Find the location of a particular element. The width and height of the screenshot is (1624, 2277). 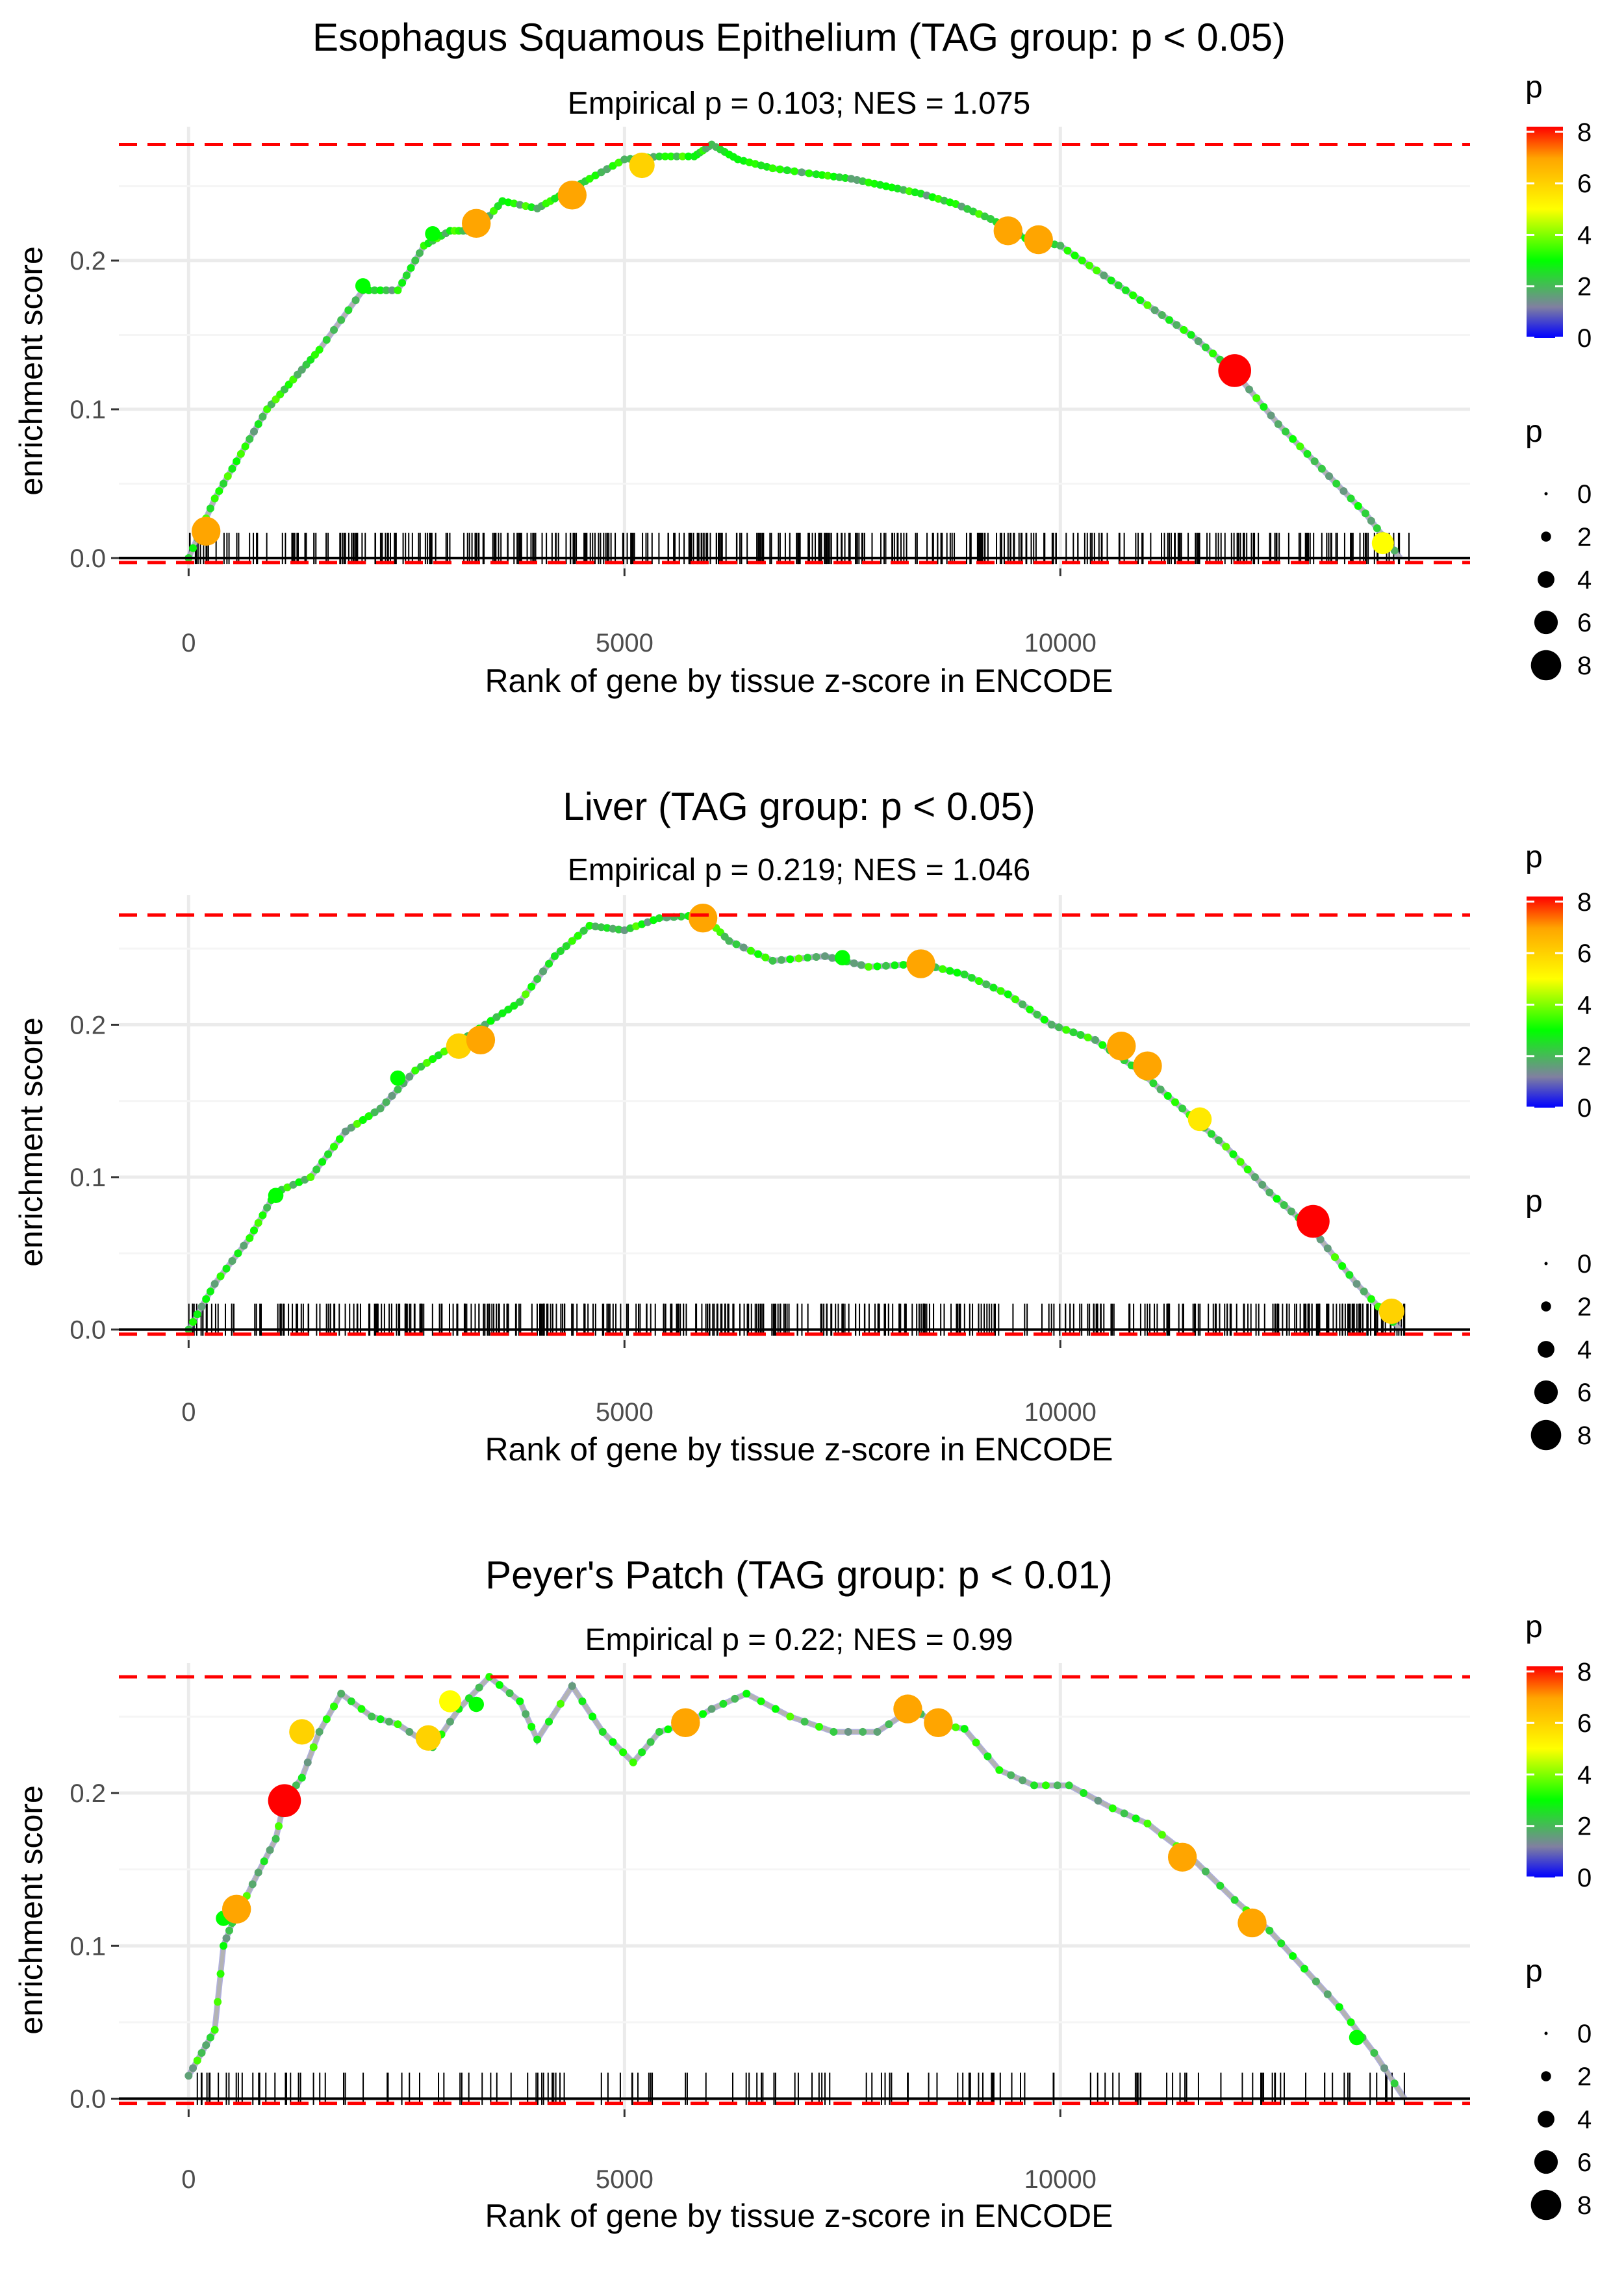

legends: p 0 2 4 6 8 p 0 2 4 6 8 p 0 2 4 6 8 p 0 2 4 6 8 p 0 2 4 6 8 p 0 2 4 6 8 is located at coordinates (1558, 1145).